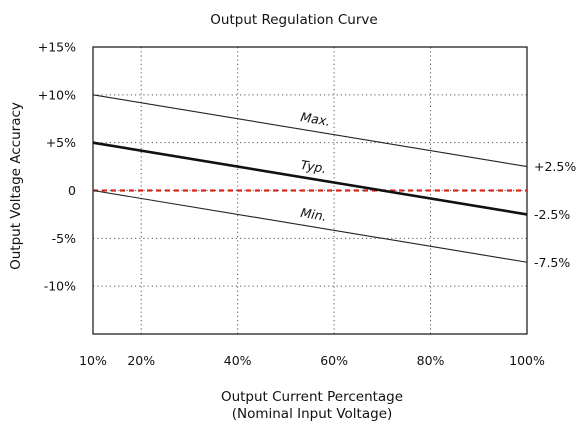 The width and height of the screenshot is (576, 427). What do you see at coordinates (238, 360) in the screenshot?
I see `x-tick-label-2: 40%` at bounding box center [238, 360].